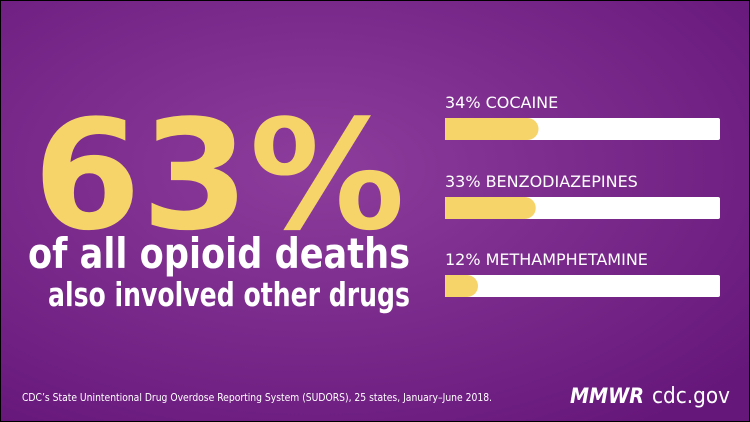 This screenshot has width=750, height=422. Describe the element at coordinates (522, 102) in the screenshot. I see `category-label: COCAINE` at that location.